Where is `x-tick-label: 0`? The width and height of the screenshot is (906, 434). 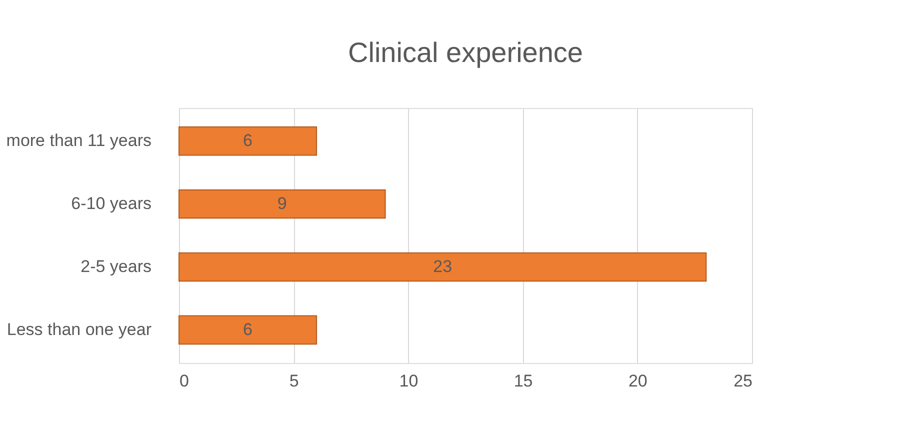 x-tick-label: 0 is located at coordinates (184, 381).